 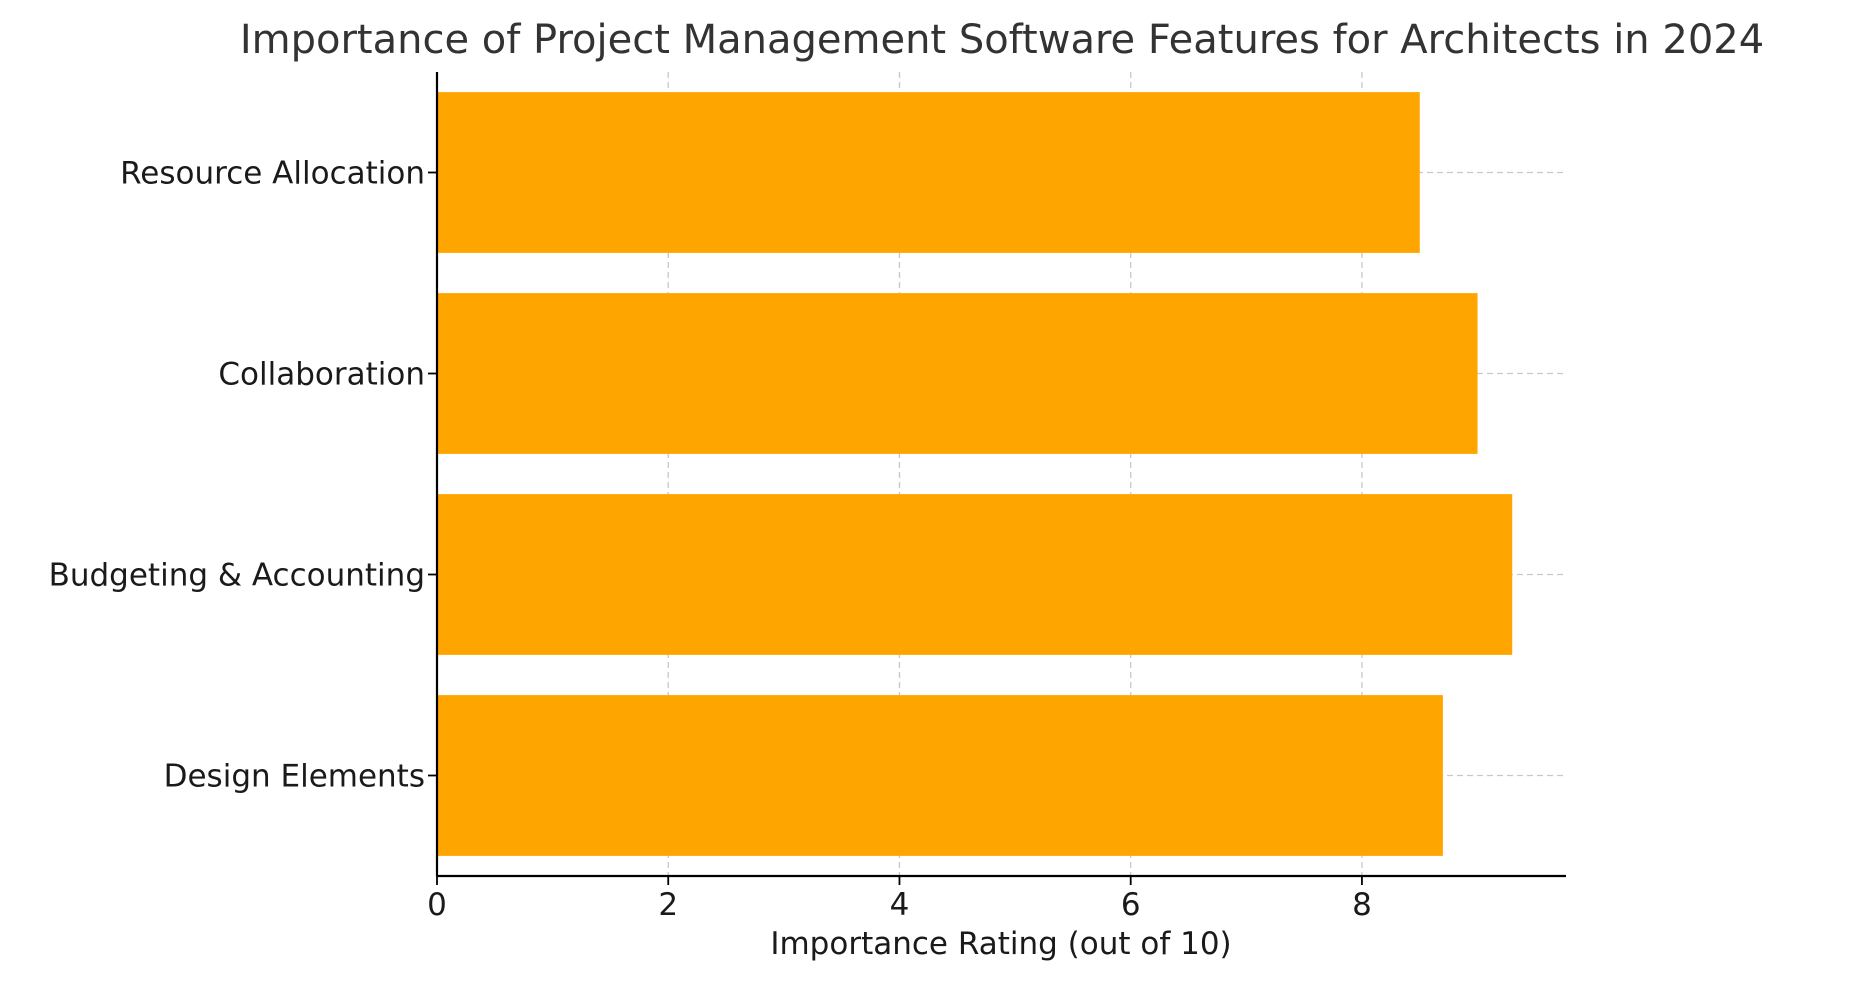 What do you see at coordinates (321, 375) in the screenshot?
I see `y-tick-label: Collaboration` at bounding box center [321, 375].